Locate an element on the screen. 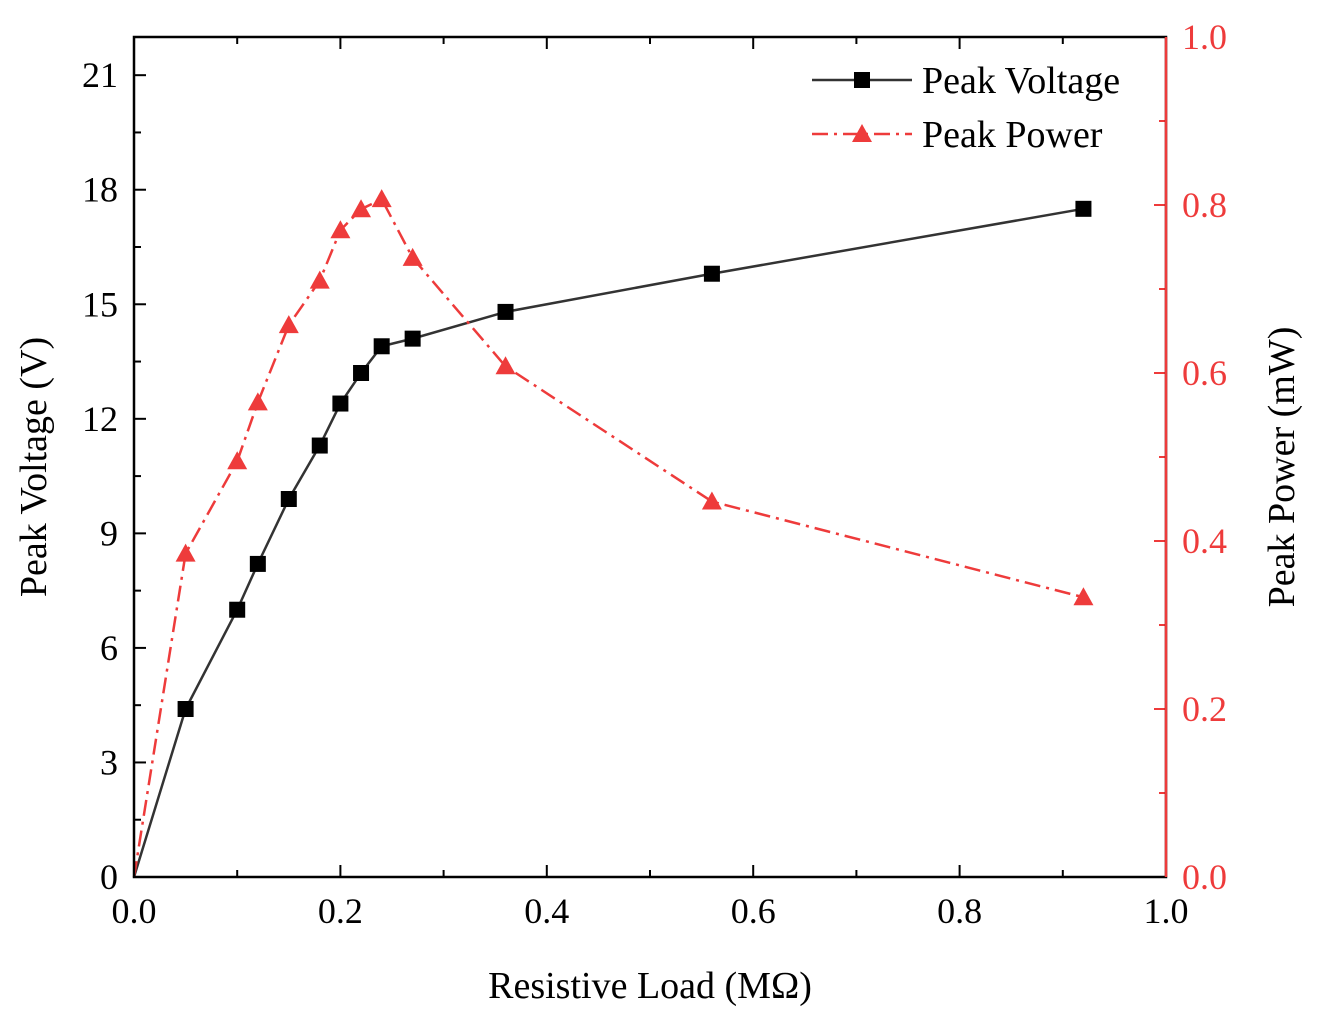 The height and width of the screenshot is (1021, 1318). legend-voltage-label: Peak Voltage is located at coordinates (1021, 81).